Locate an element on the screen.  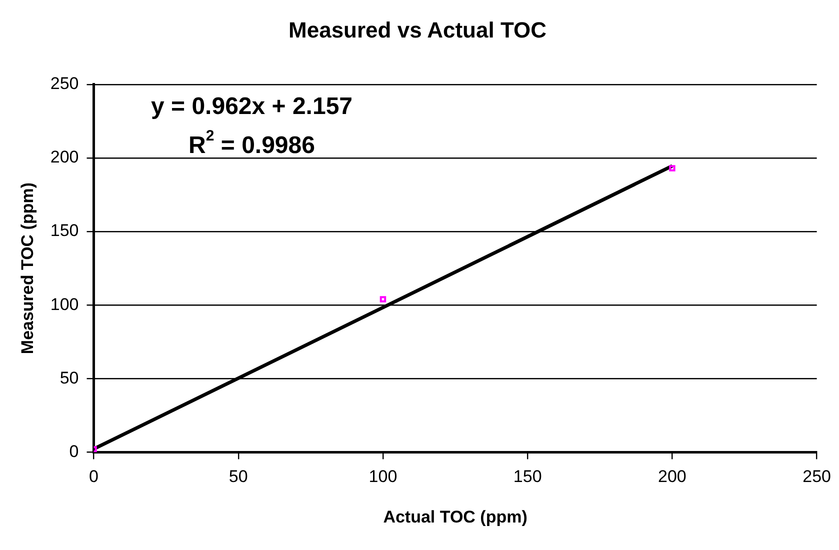
annotation: y = 0.962x + 2.157 is located at coordinates (252, 106).